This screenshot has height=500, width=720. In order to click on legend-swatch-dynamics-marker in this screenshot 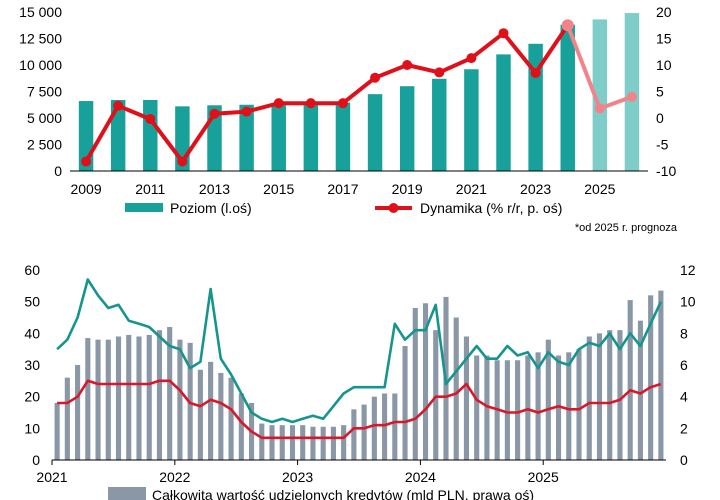, I will do `click(393, 208)`.